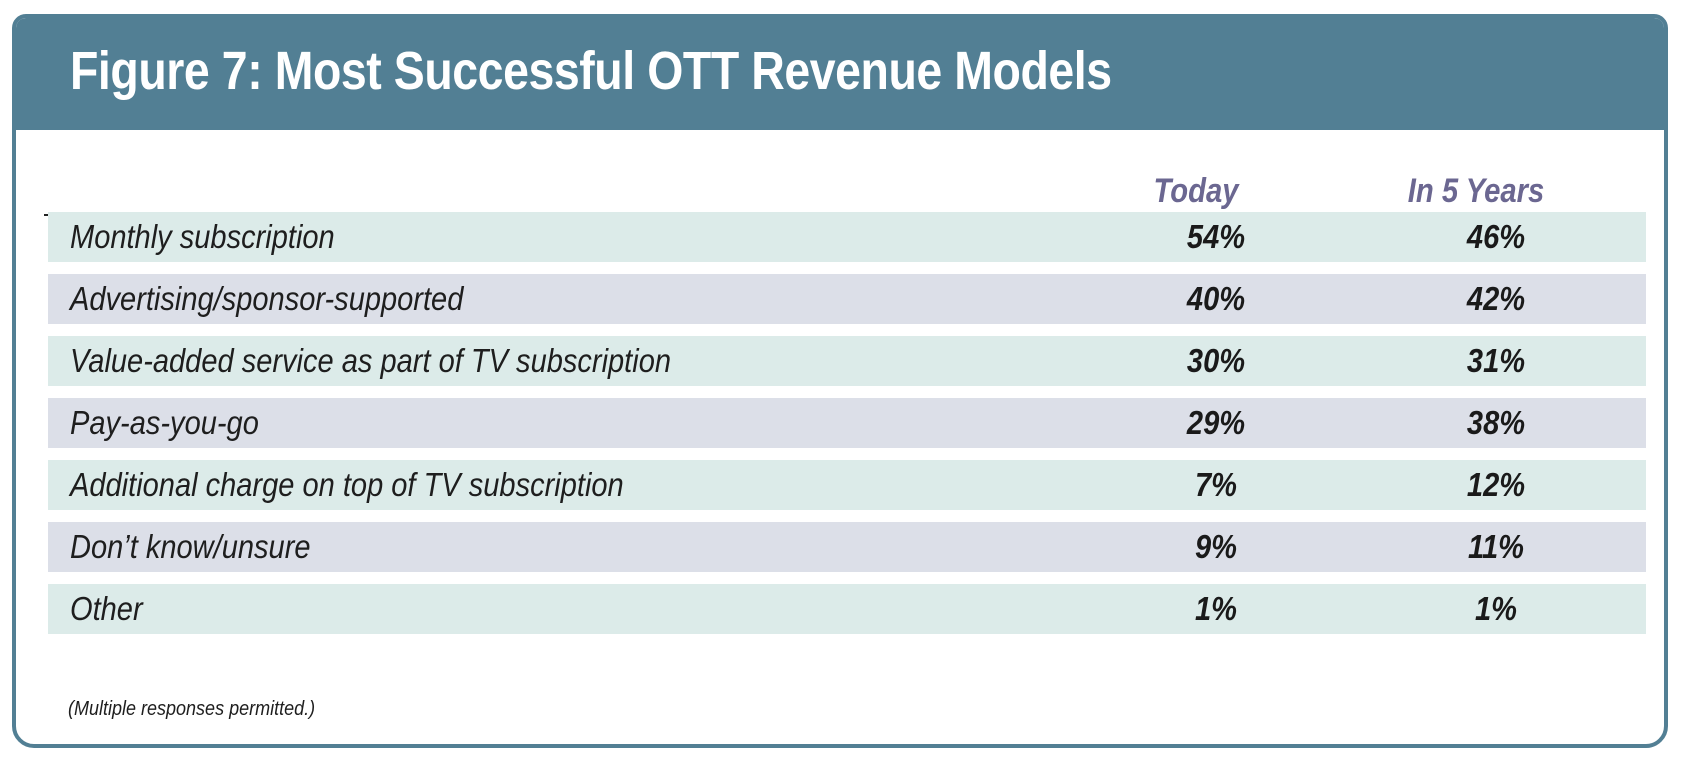 The image size is (1686, 772). Describe the element at coordinates (847, 299) in the screenshot. I see `table-row: Advertising/sponsor-supported 40% 42%` at that location.